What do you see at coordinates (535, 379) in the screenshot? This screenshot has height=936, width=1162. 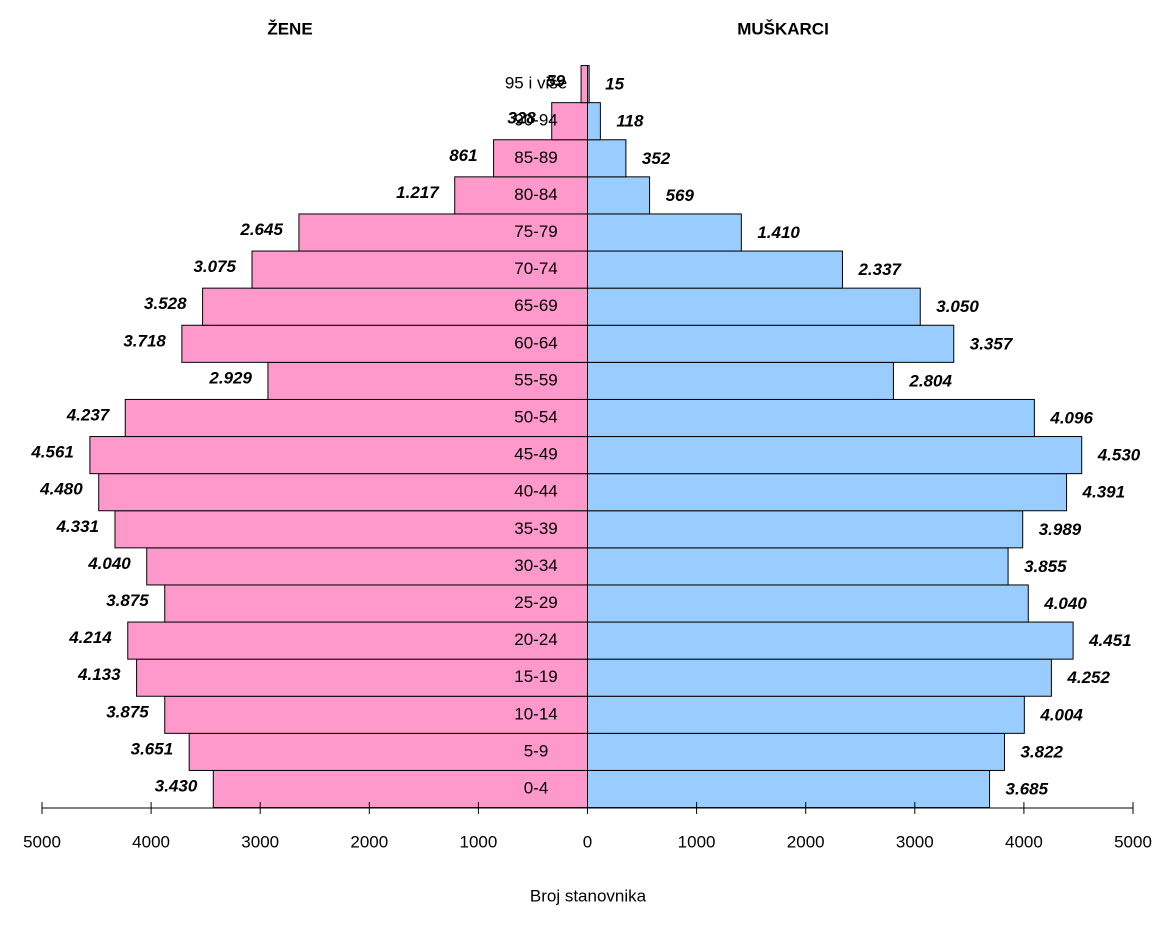 I see `category-label: 55-59` at bounding box center [535, 379].